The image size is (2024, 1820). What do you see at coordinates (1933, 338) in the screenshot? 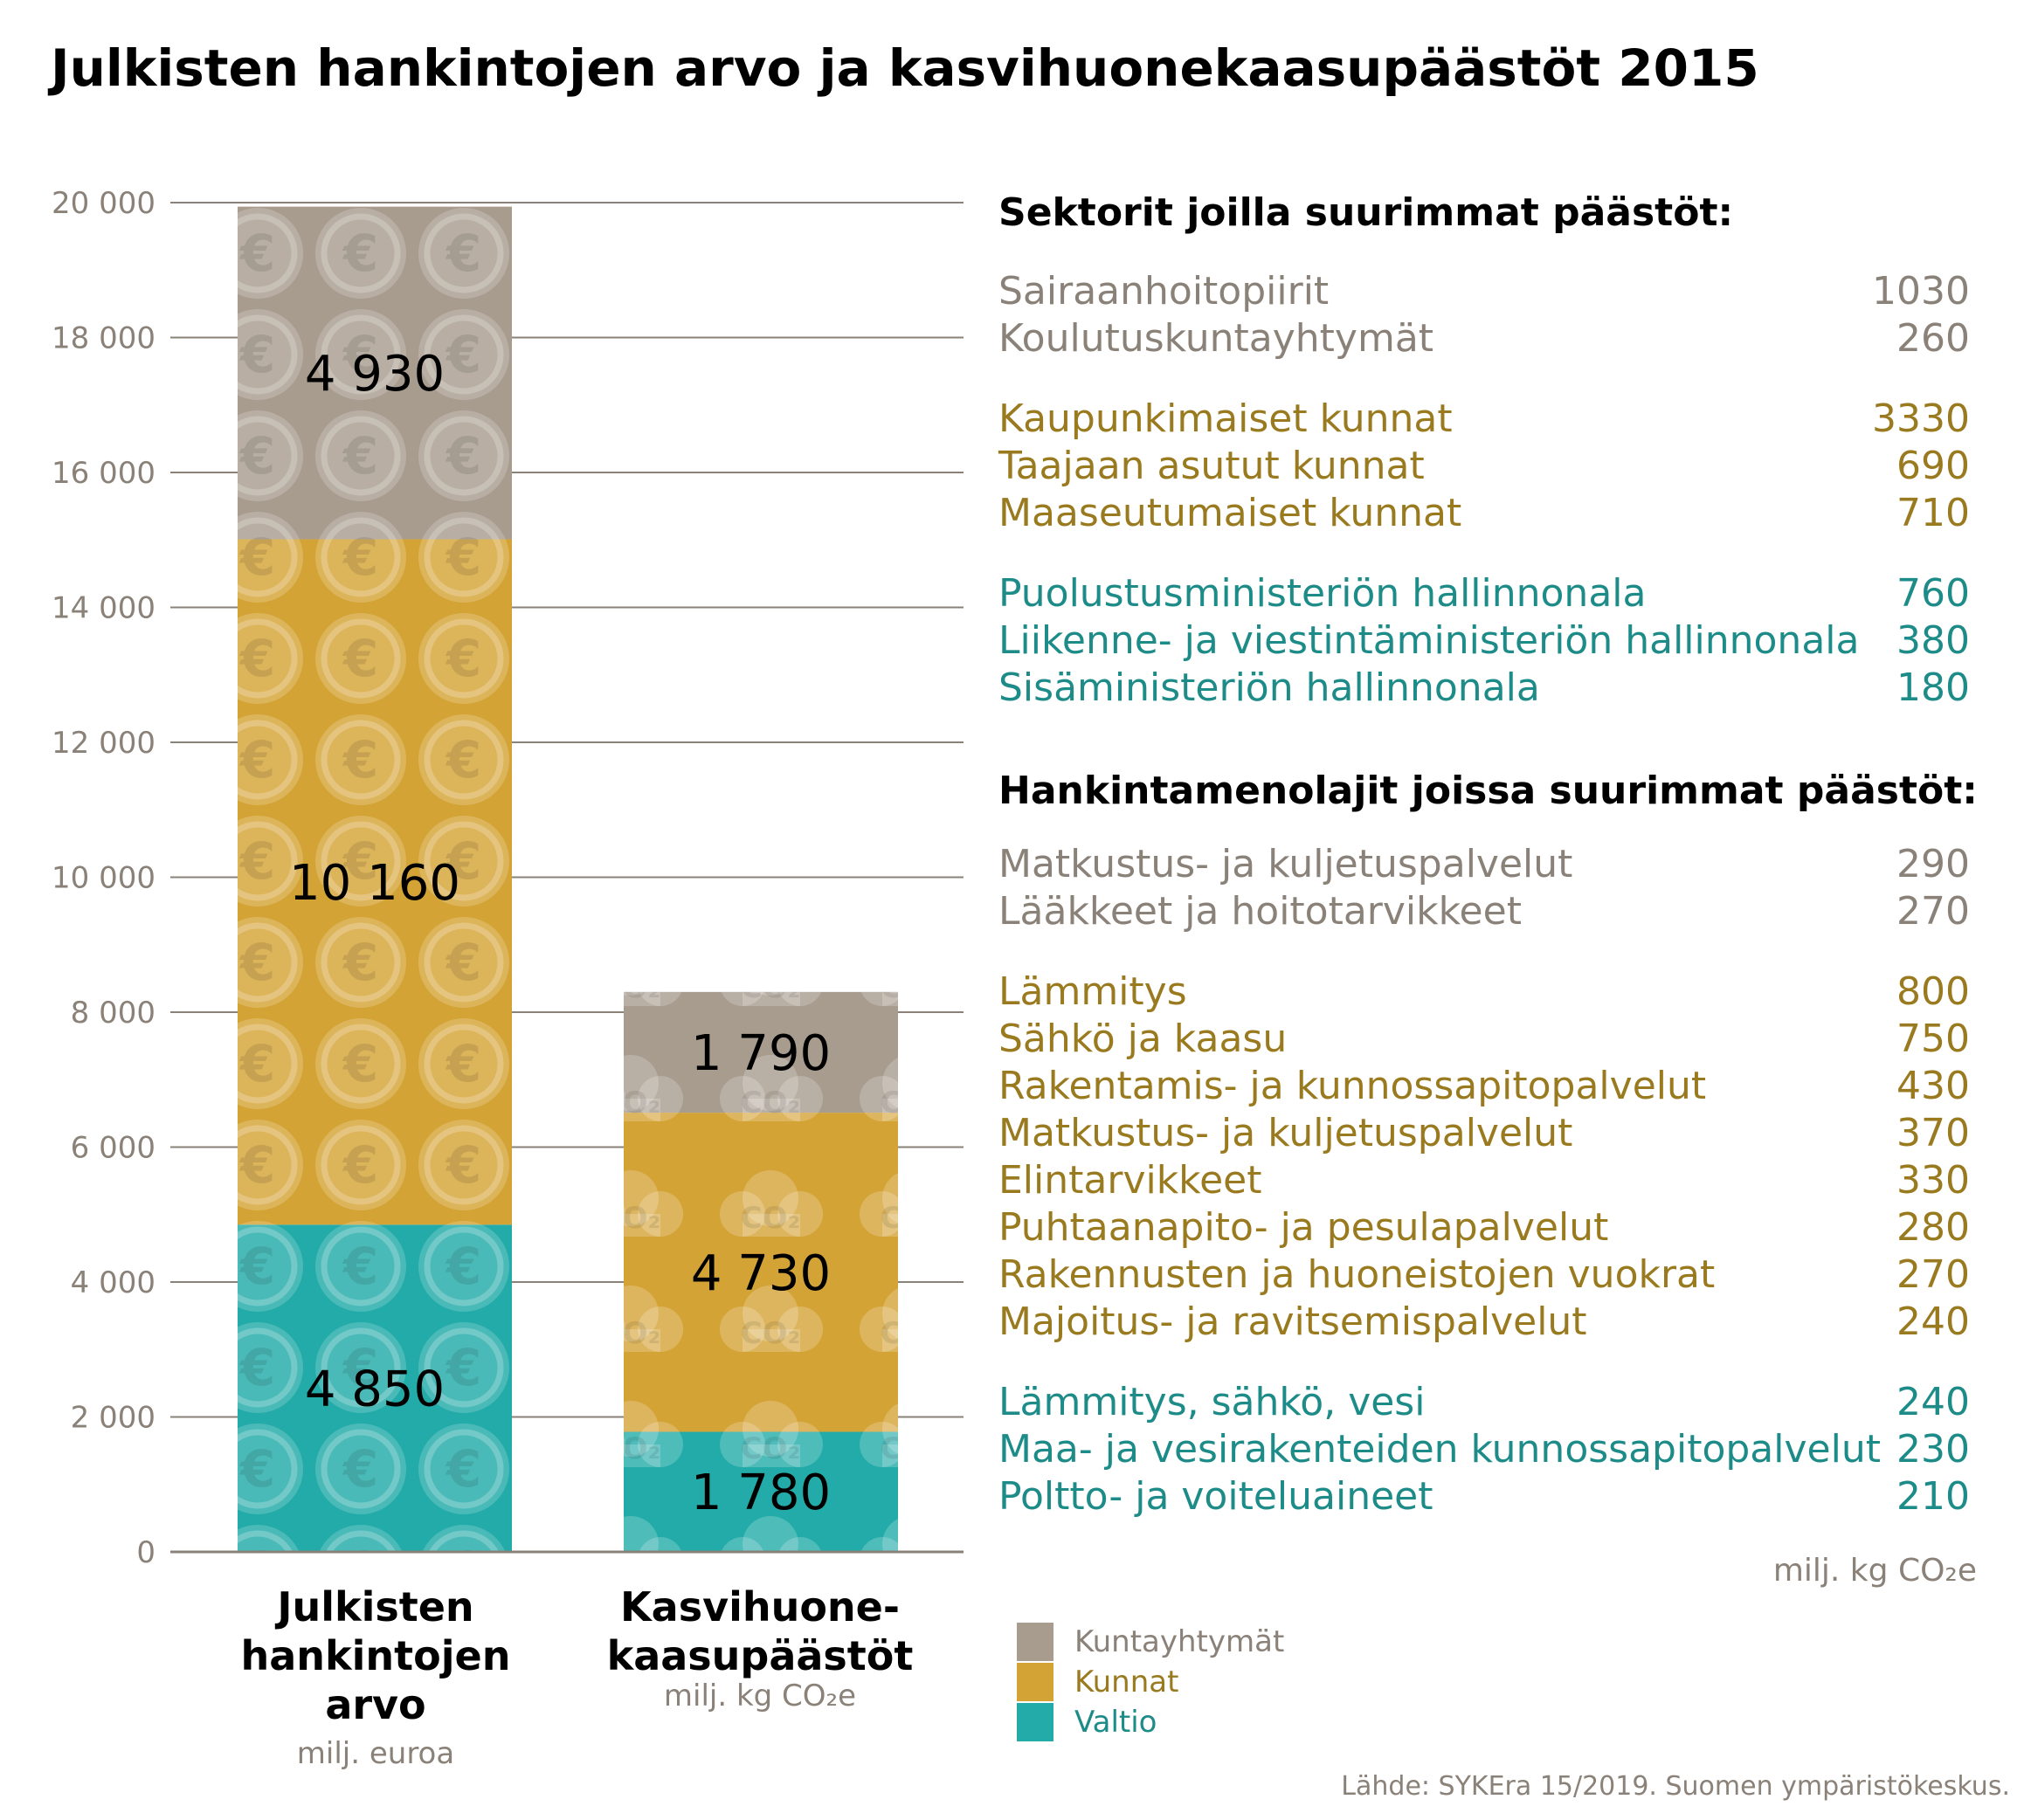
I see `list-item-value: 260` at bounding box center [1933, 338].